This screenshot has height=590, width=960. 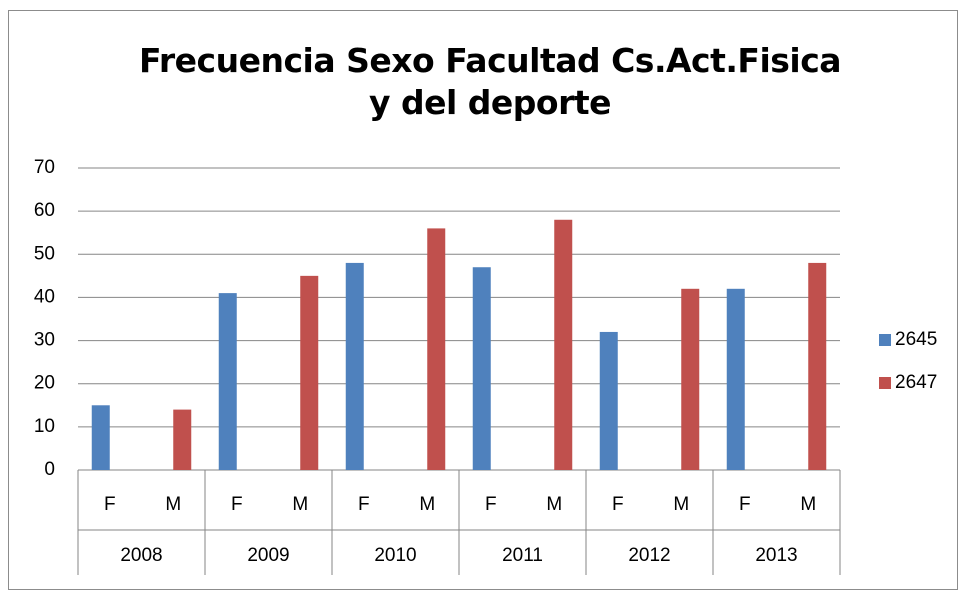 I want to click on group-label: 2010, so click(x=395, y=555).